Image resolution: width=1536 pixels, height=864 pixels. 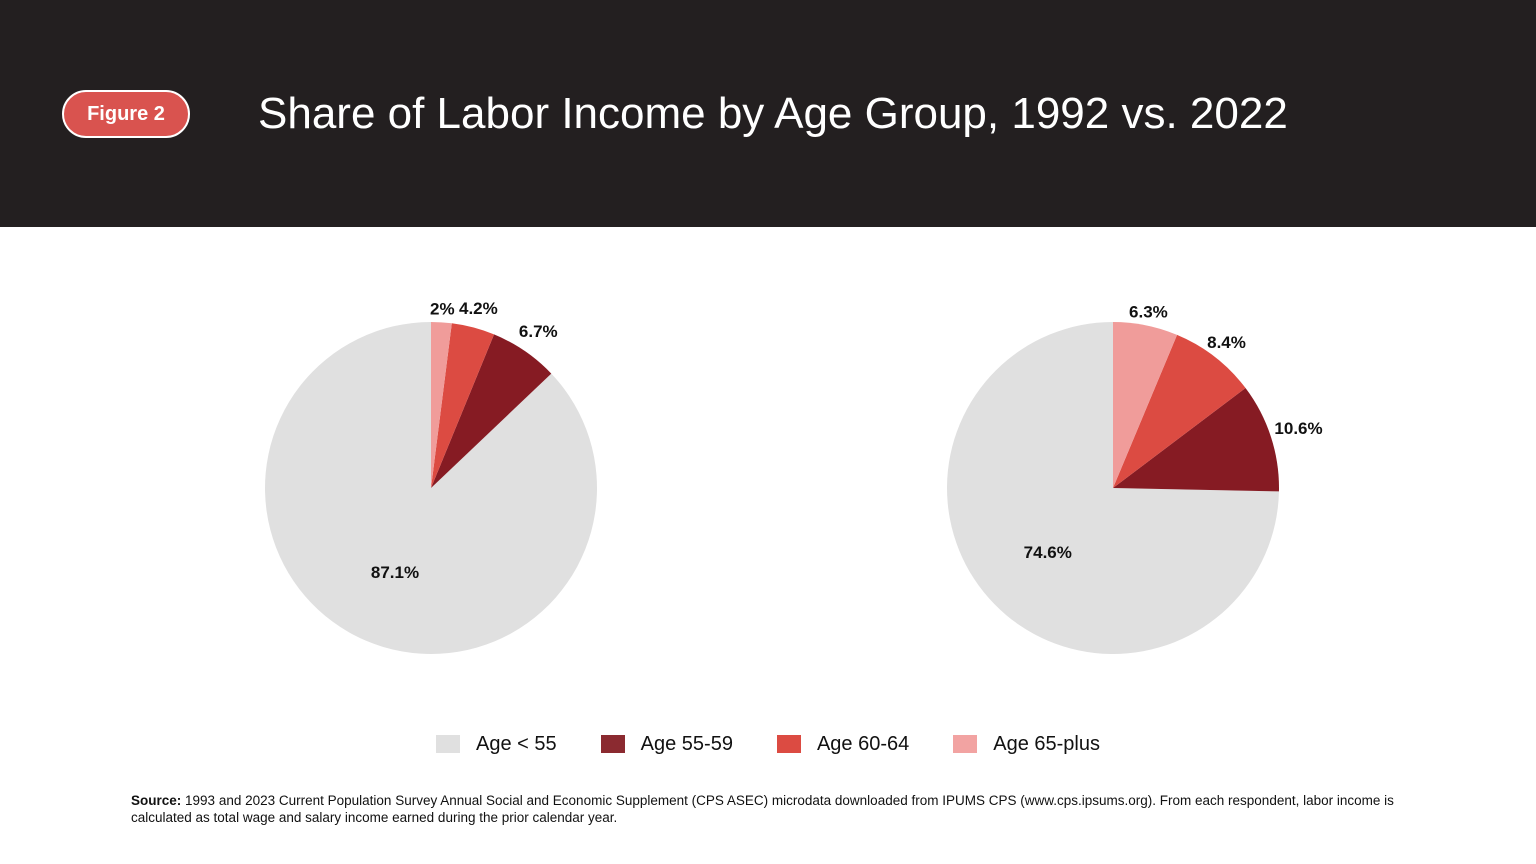 I want to click on pie-data-label: 4.2%, so click(x=478, y=308).